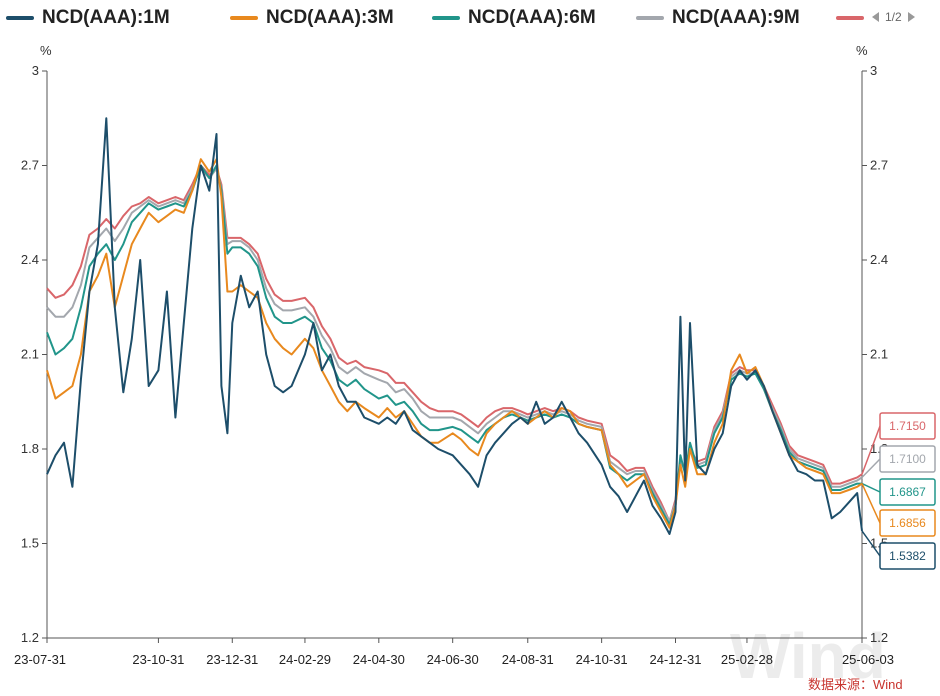  Describe the element at coordinates (868, 659) in the screenshot. I see `x-tick-label: 25-06-03` at that location.